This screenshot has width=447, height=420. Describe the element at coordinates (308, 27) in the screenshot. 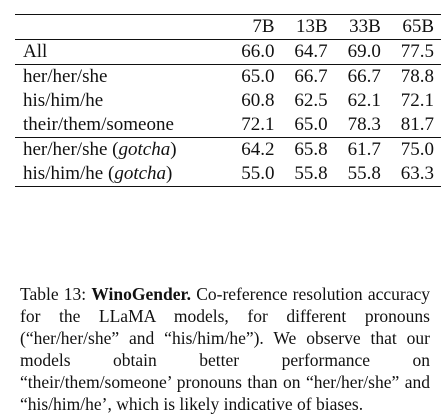

I see `column-header-13b: 13B` at that location.